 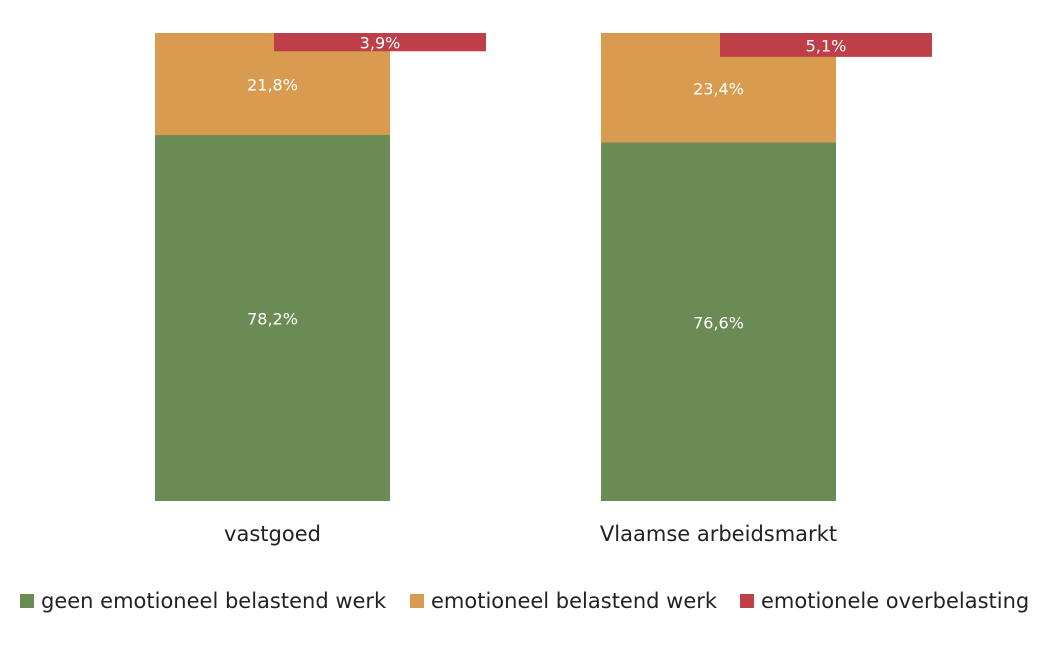 I want to click on x-tick-label: vastgoed, so click(x=272, y=534).